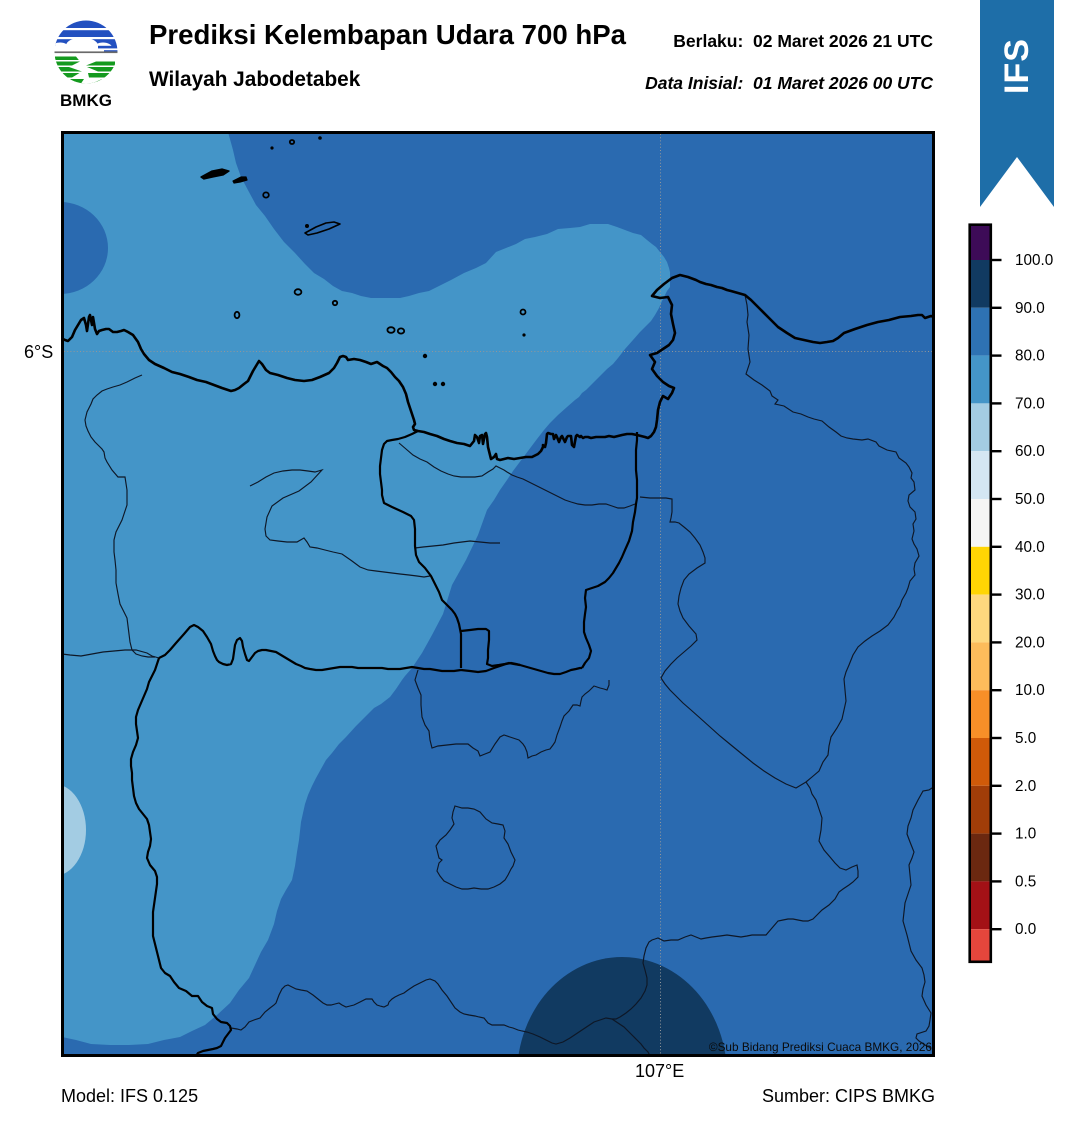 This screenshot has width=1081, height=1128. Describe the element at coordinates (1030, 356) in the screenshot. I see `svg-text: 80.0` at that location.